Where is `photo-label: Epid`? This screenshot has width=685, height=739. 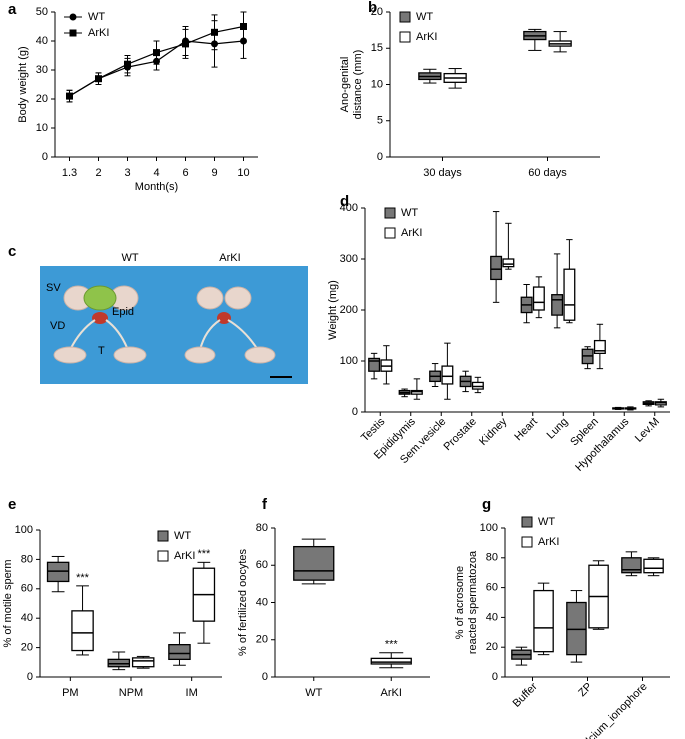 photo-label: Epid is located at coordinates (123, 312).